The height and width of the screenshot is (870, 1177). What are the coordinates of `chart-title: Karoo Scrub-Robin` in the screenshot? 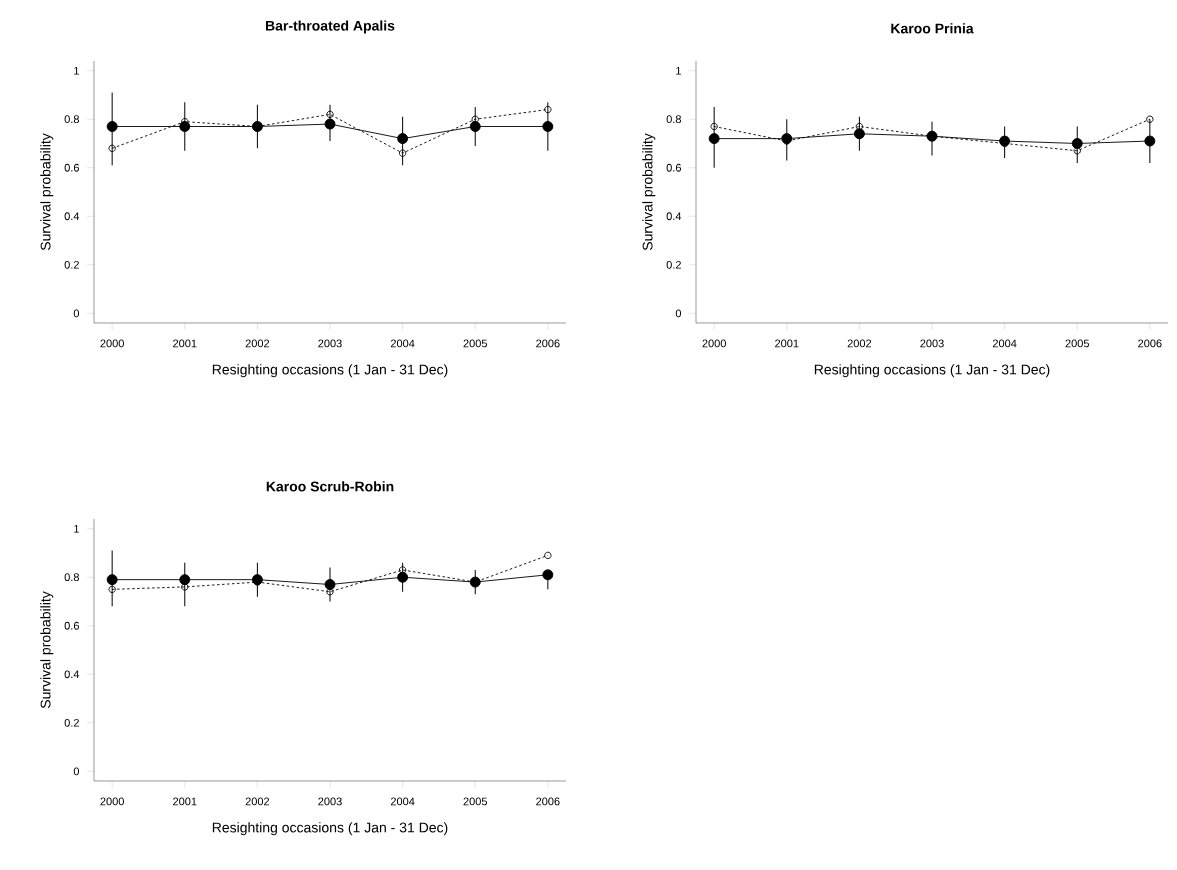 It's located at (330, 486).